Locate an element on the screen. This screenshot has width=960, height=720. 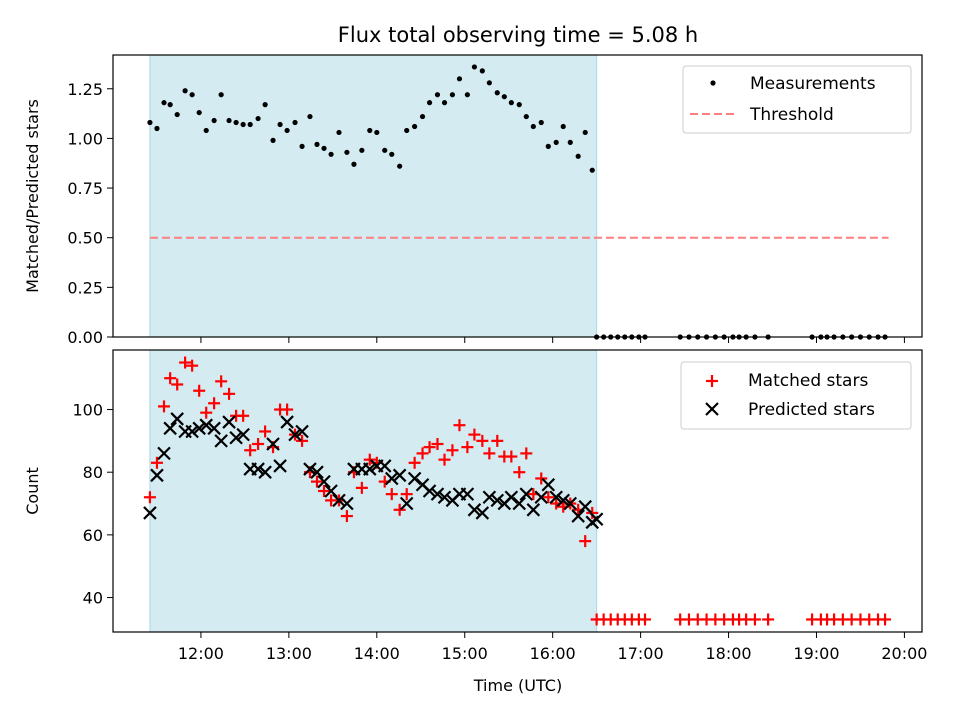
legend-threshold-label: Threshold is located at coordinates (791, 115).